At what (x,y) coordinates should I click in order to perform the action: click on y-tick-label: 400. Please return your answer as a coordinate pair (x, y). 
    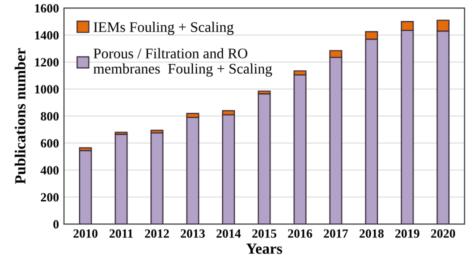
    Looking at the image, I should click on (49, 170).